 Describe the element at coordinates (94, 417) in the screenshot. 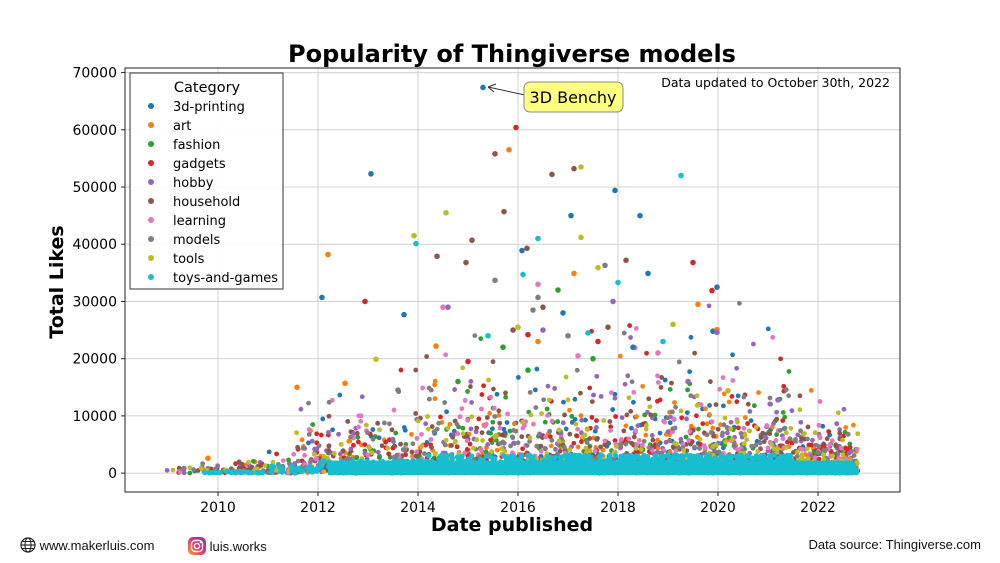

I see `y-tick-label: 10000` at that location.